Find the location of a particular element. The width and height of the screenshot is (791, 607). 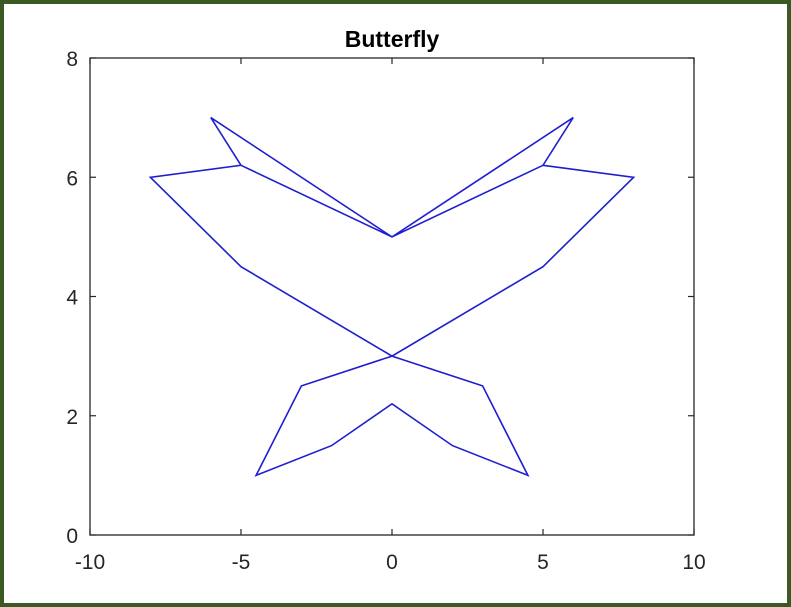

y-tick-label: 4 is located at coordinates (72, 298).